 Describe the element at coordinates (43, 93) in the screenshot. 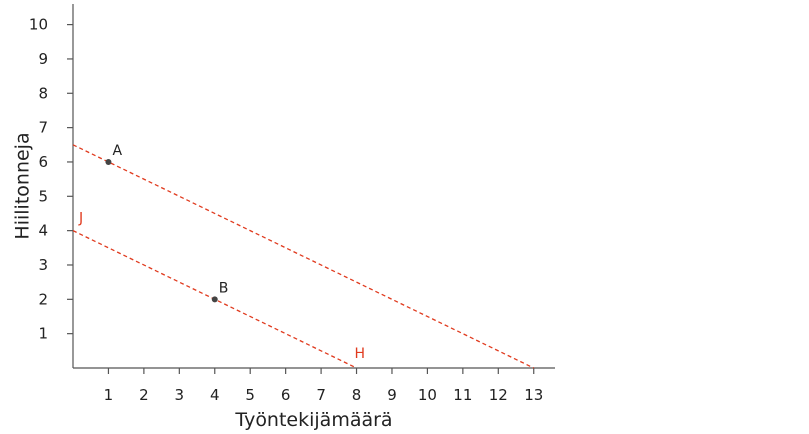

I see `y-tick-label: 8` at that location.